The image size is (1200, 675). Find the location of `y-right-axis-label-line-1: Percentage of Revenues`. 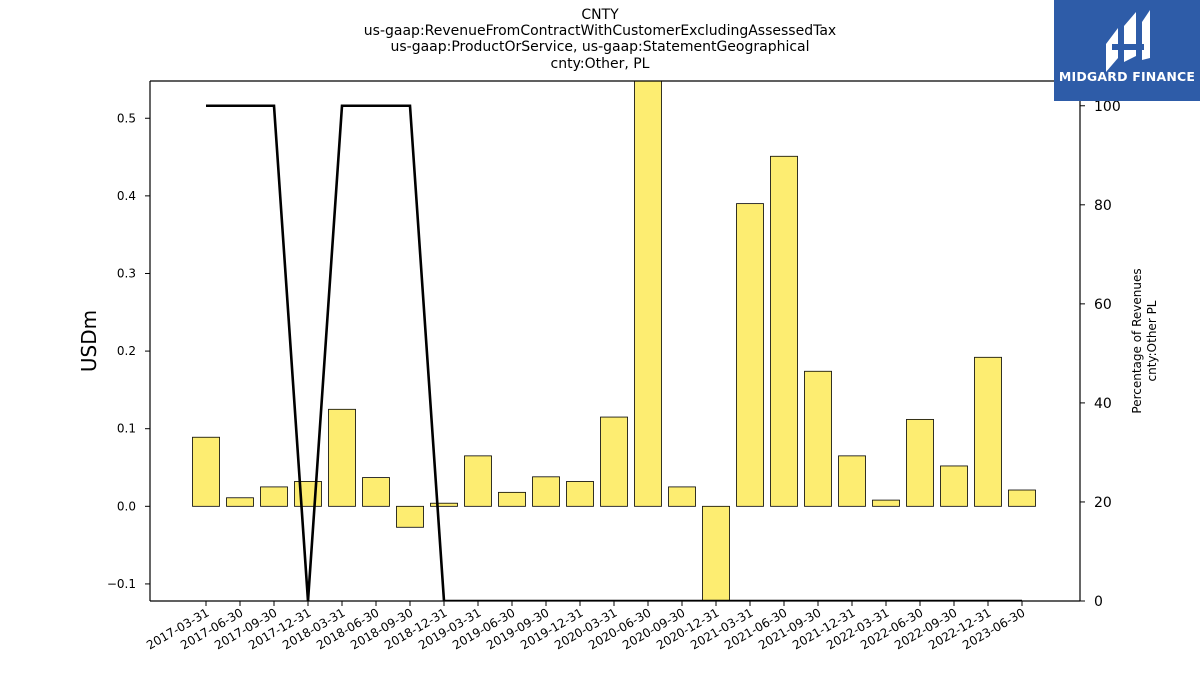

y-right-axis-label-line-1: Percentage of Revenues is located at coordinates (1137, 340).